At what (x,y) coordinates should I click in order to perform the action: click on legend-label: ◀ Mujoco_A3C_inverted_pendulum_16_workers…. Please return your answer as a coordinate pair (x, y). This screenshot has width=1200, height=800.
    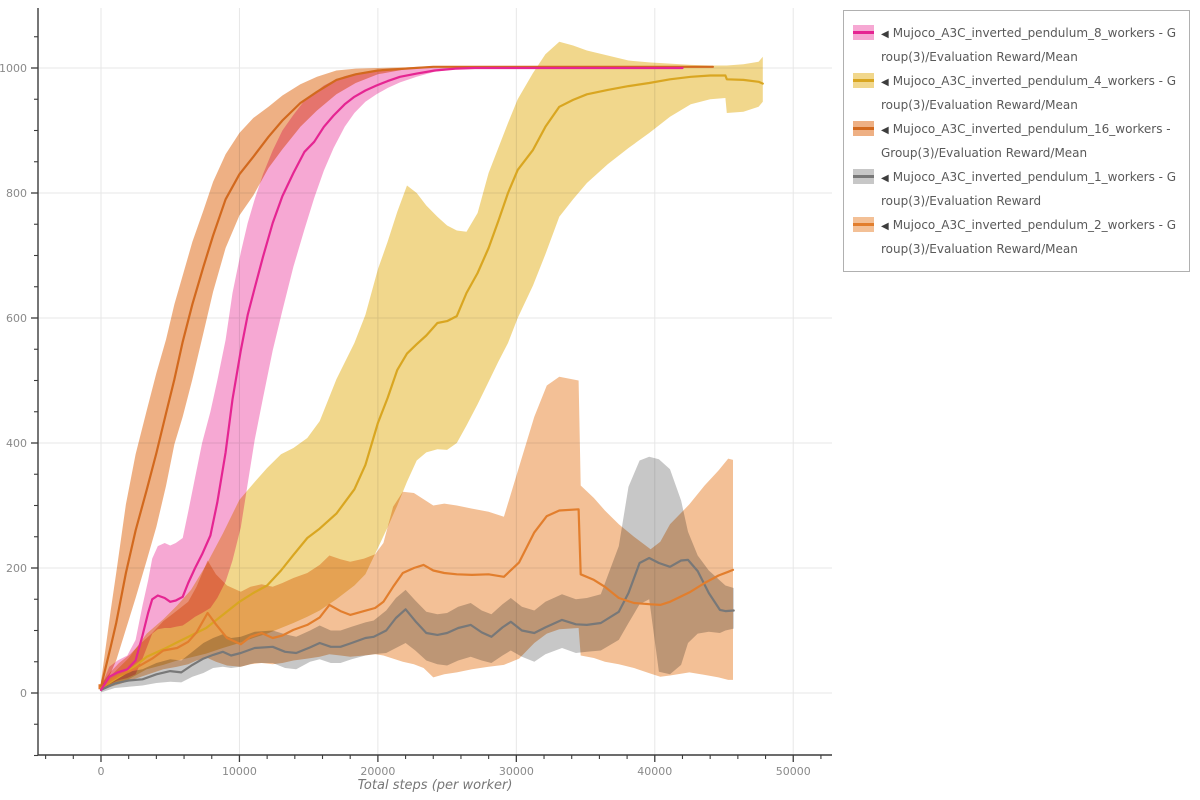
    Looking at the image, I should click on (1026, 141).